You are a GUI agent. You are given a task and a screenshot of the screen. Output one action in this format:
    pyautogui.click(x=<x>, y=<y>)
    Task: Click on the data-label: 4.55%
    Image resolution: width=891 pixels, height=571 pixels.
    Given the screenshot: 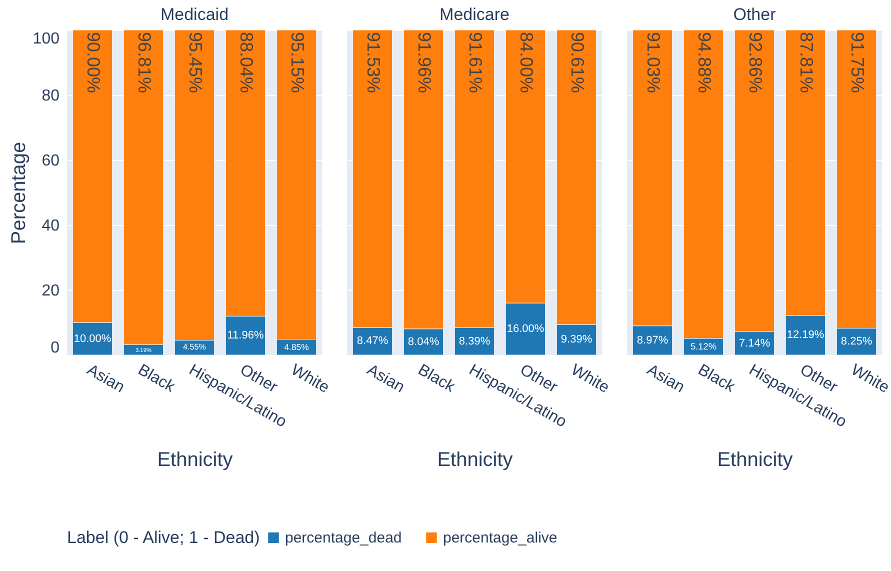 What is the action you would take?
    pyautogui.click(x=194, y=347)
    